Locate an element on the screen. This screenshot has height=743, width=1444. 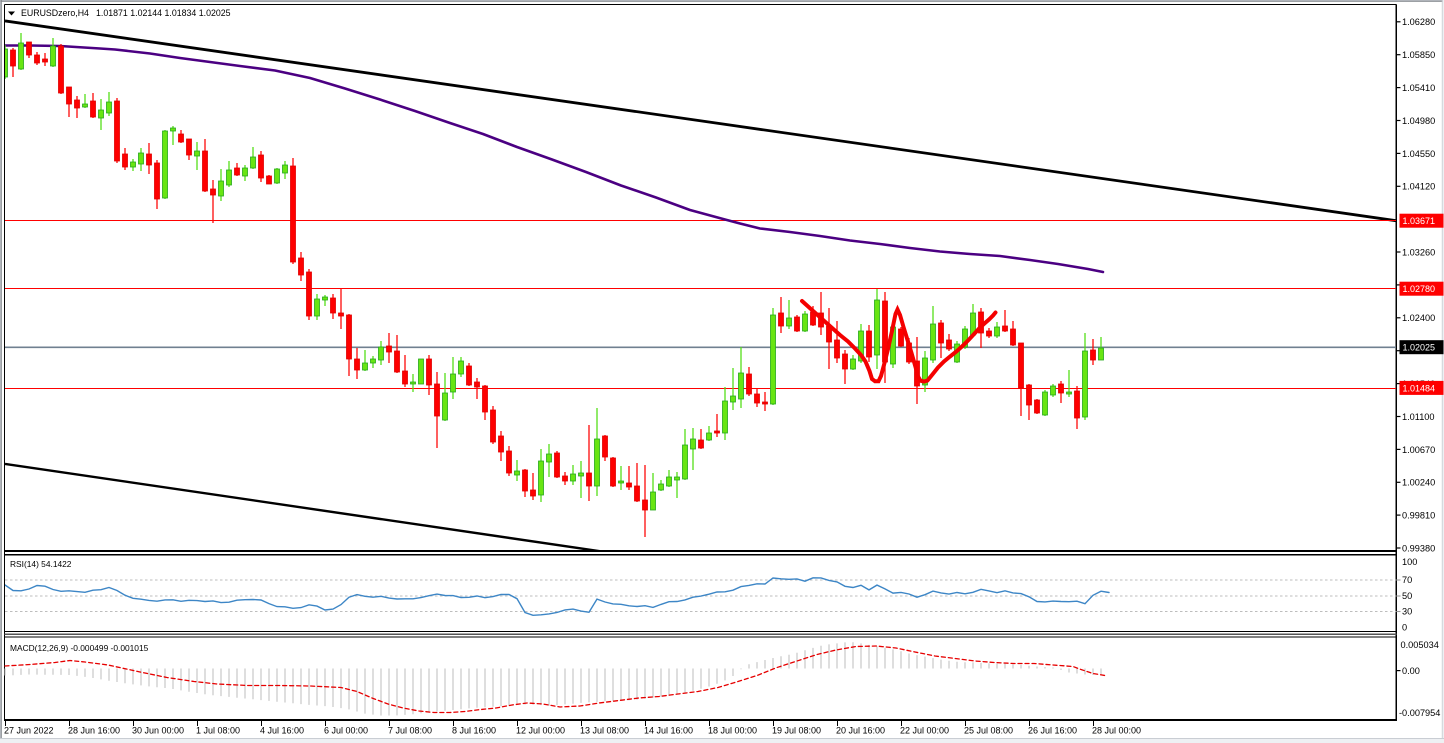
svg-text: 1.04980 is located at coordinates (1418, 121).